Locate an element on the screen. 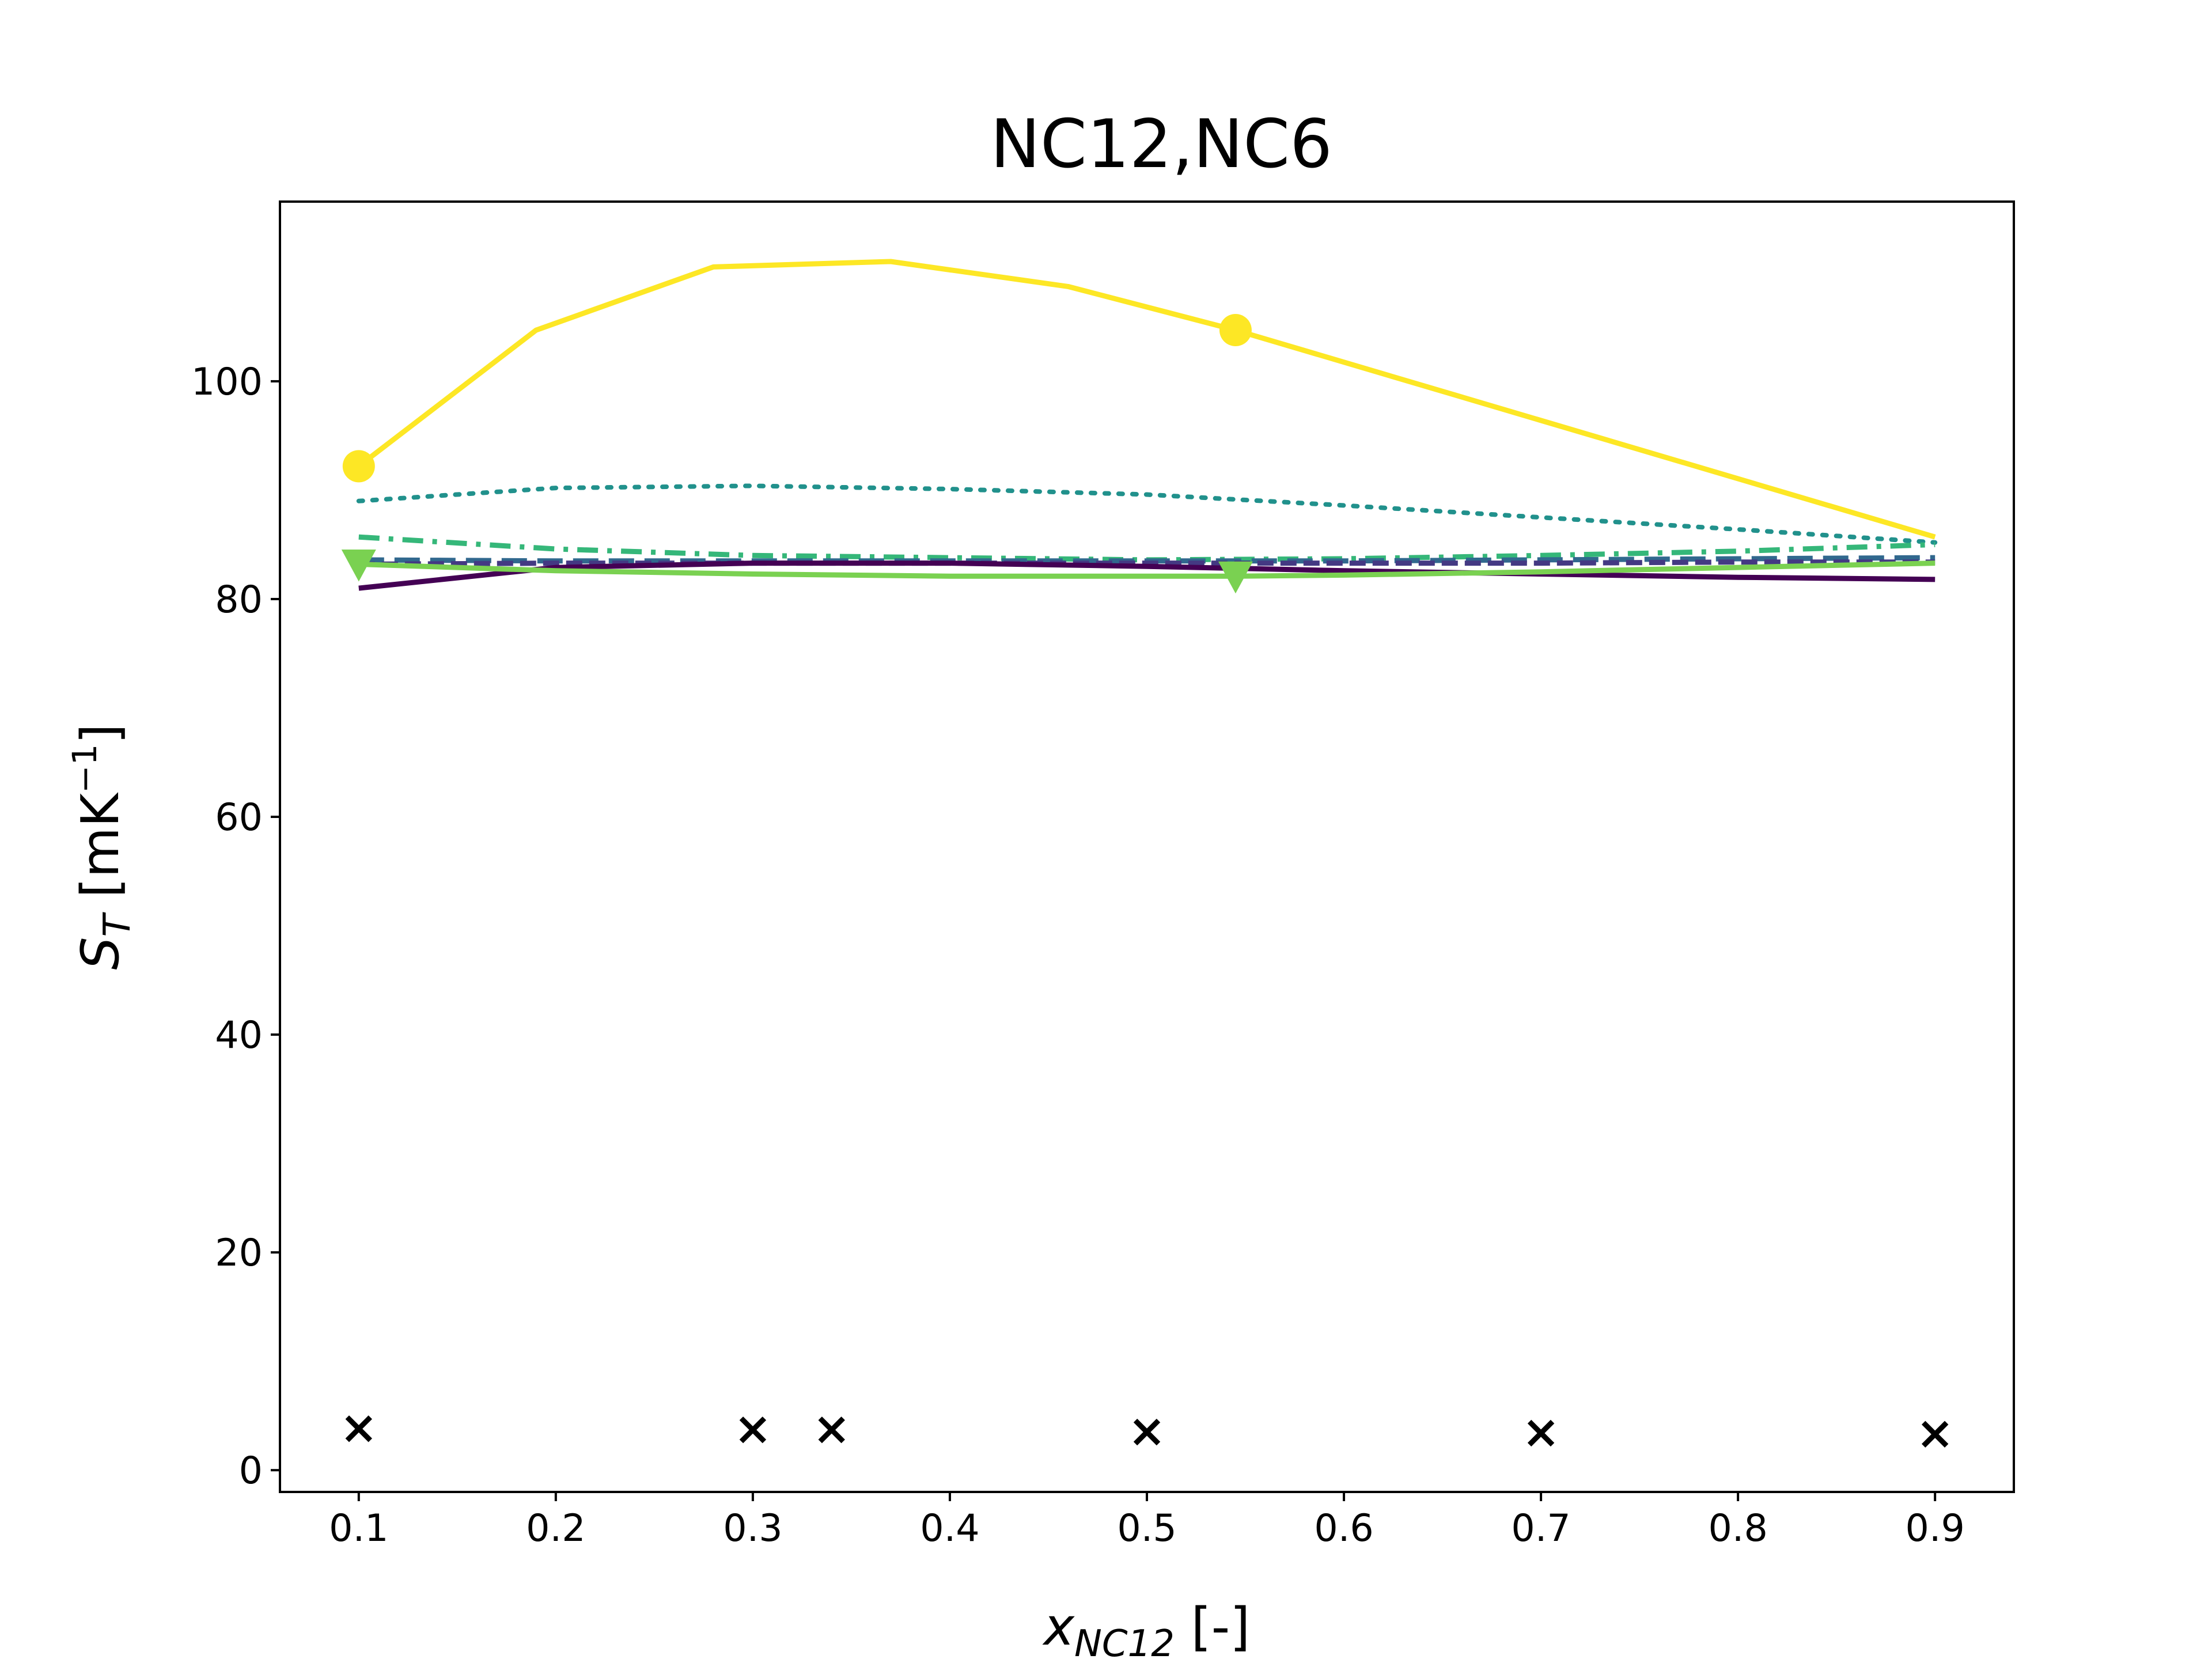 The width and height of the screenshot is (2212, 1659). x-tick-label: 0.6 is located at coordinates (1343, 1528).